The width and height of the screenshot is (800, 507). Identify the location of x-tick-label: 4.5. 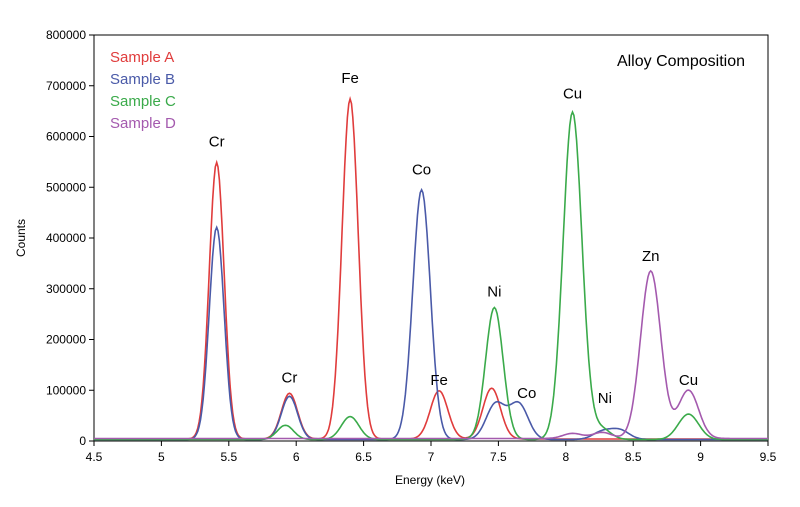
(94, 457).